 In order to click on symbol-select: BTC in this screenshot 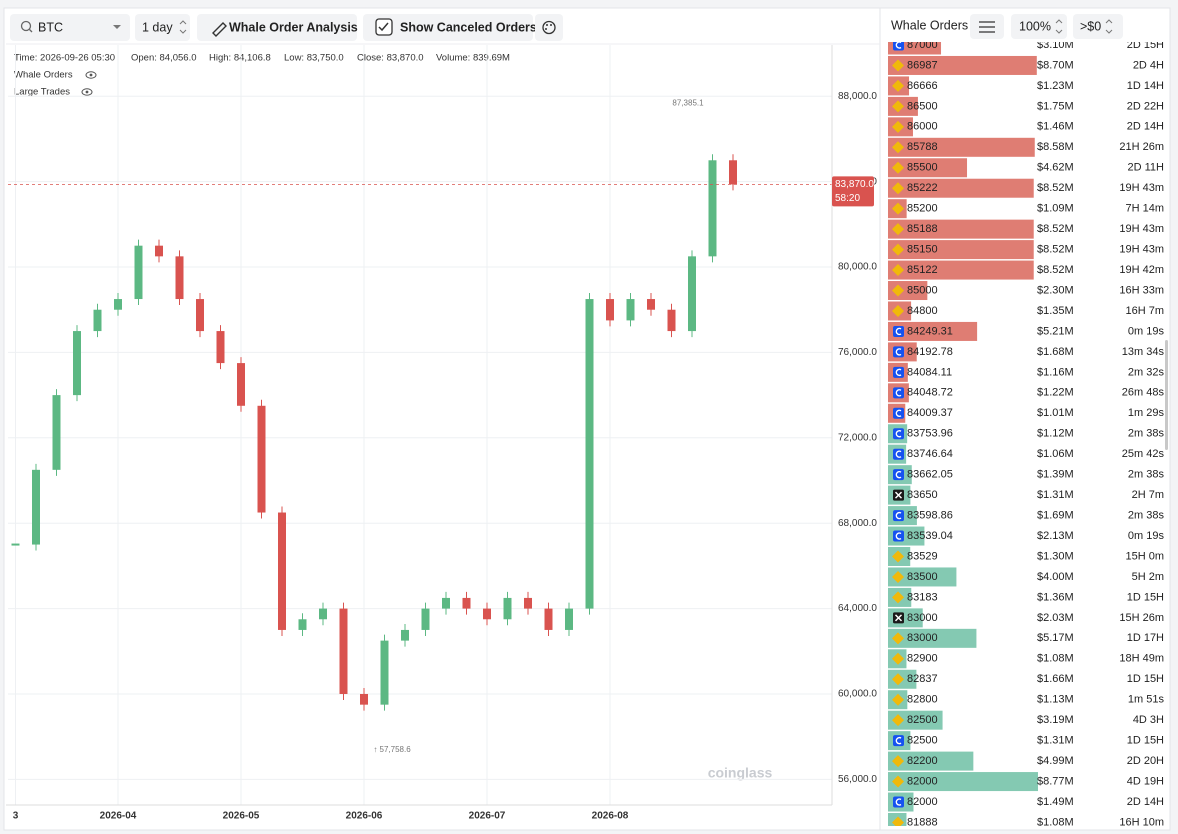, I will do `click(70, 27)`.